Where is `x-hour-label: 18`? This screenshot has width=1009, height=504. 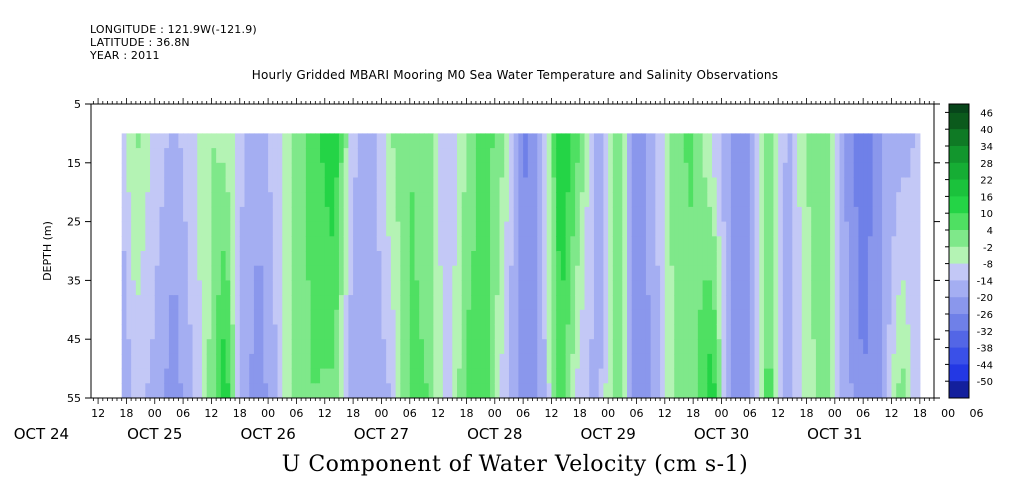
x-hour-label: 18 is located at coordinates (580, 413).